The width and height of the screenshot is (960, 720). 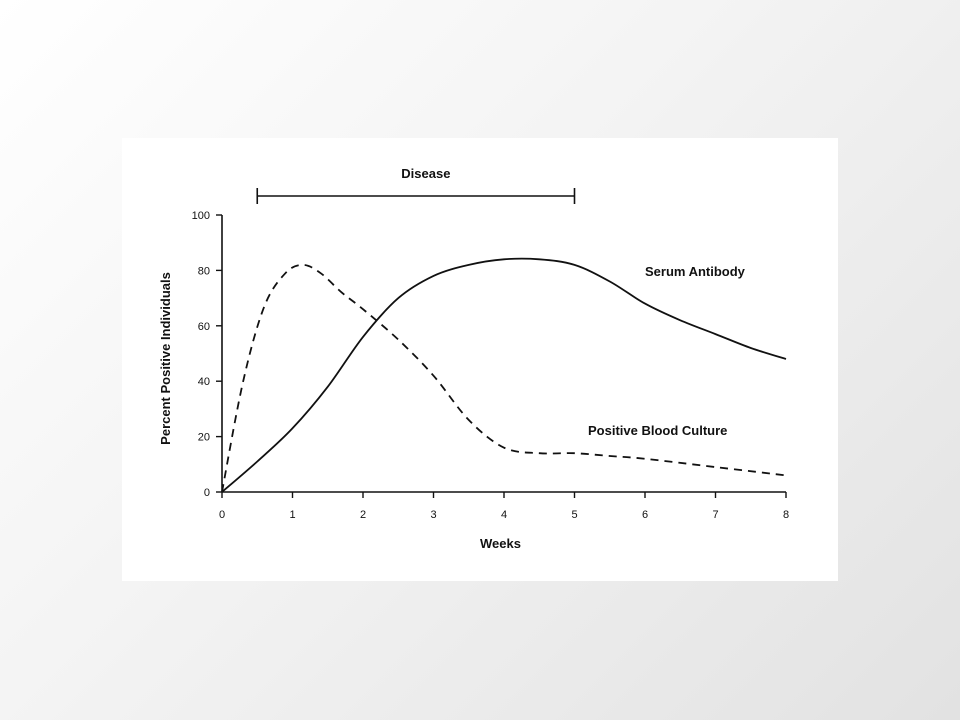 What do you see at coordinates (165, 358) in the screenshot?
I see `y-axis-title: Percent Positive Individuals` at bounding box center [165, 358].